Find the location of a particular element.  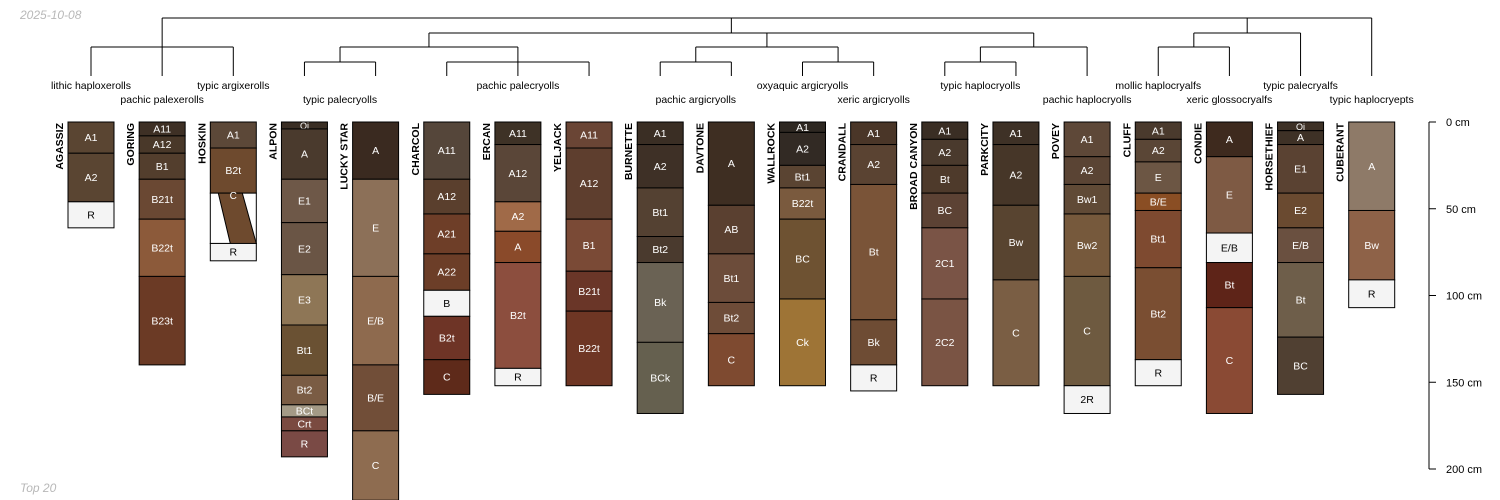

horizon-Bw2 is located at coordinates (1087, 245).